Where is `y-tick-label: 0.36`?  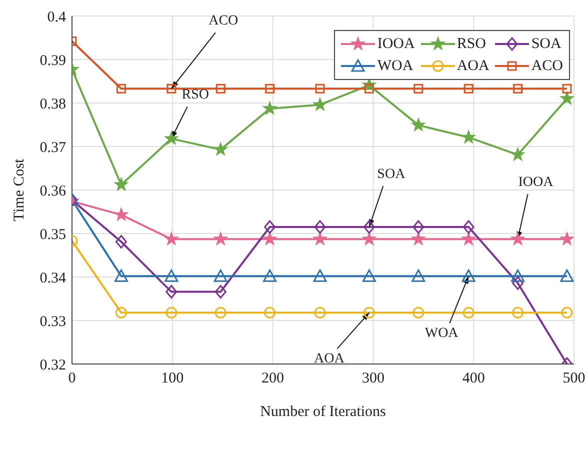 y-tick-label: 0.36 is located at coordinates (53, 191).